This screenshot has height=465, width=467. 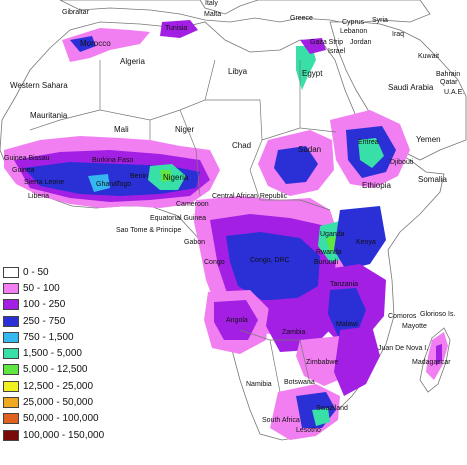 I want to click on label-south-africa: South Africa, so click(x=281, y=420).